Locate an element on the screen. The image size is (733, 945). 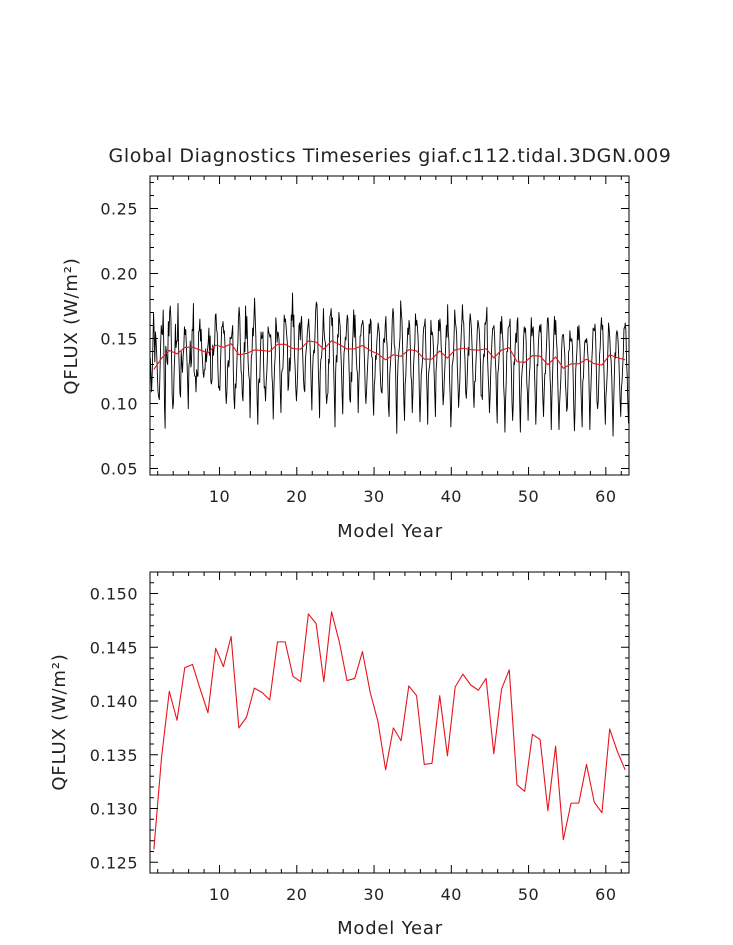
y-tick-label-0.10: 0.10 is located at coordinates (119, 404).